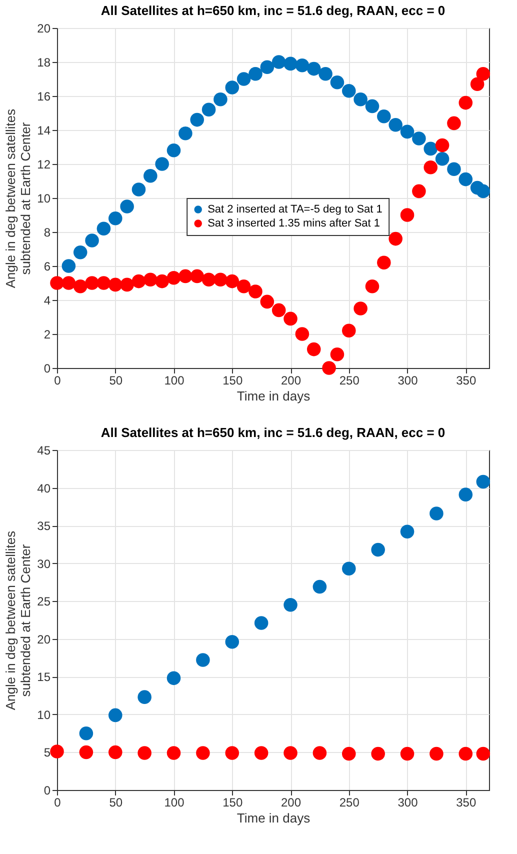 This screenshot has height=854, width=517. I want to click on y-tick-label: 8, so click(47, 233).